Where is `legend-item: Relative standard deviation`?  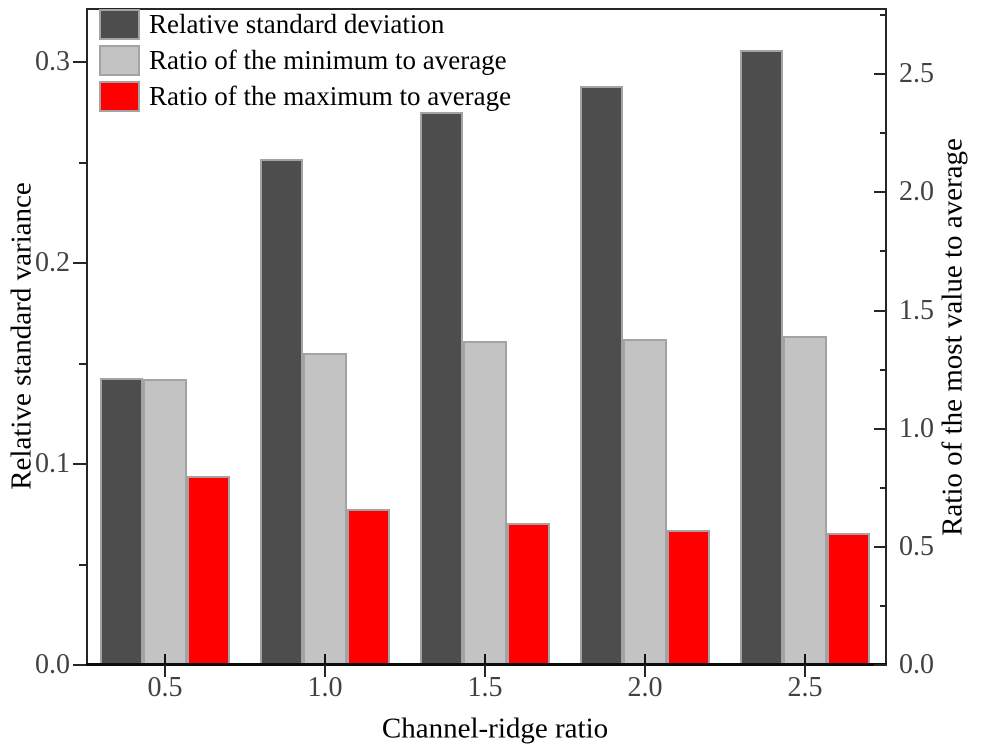
legend-item: Relative standard deviation is located at coordinates (305, 24).